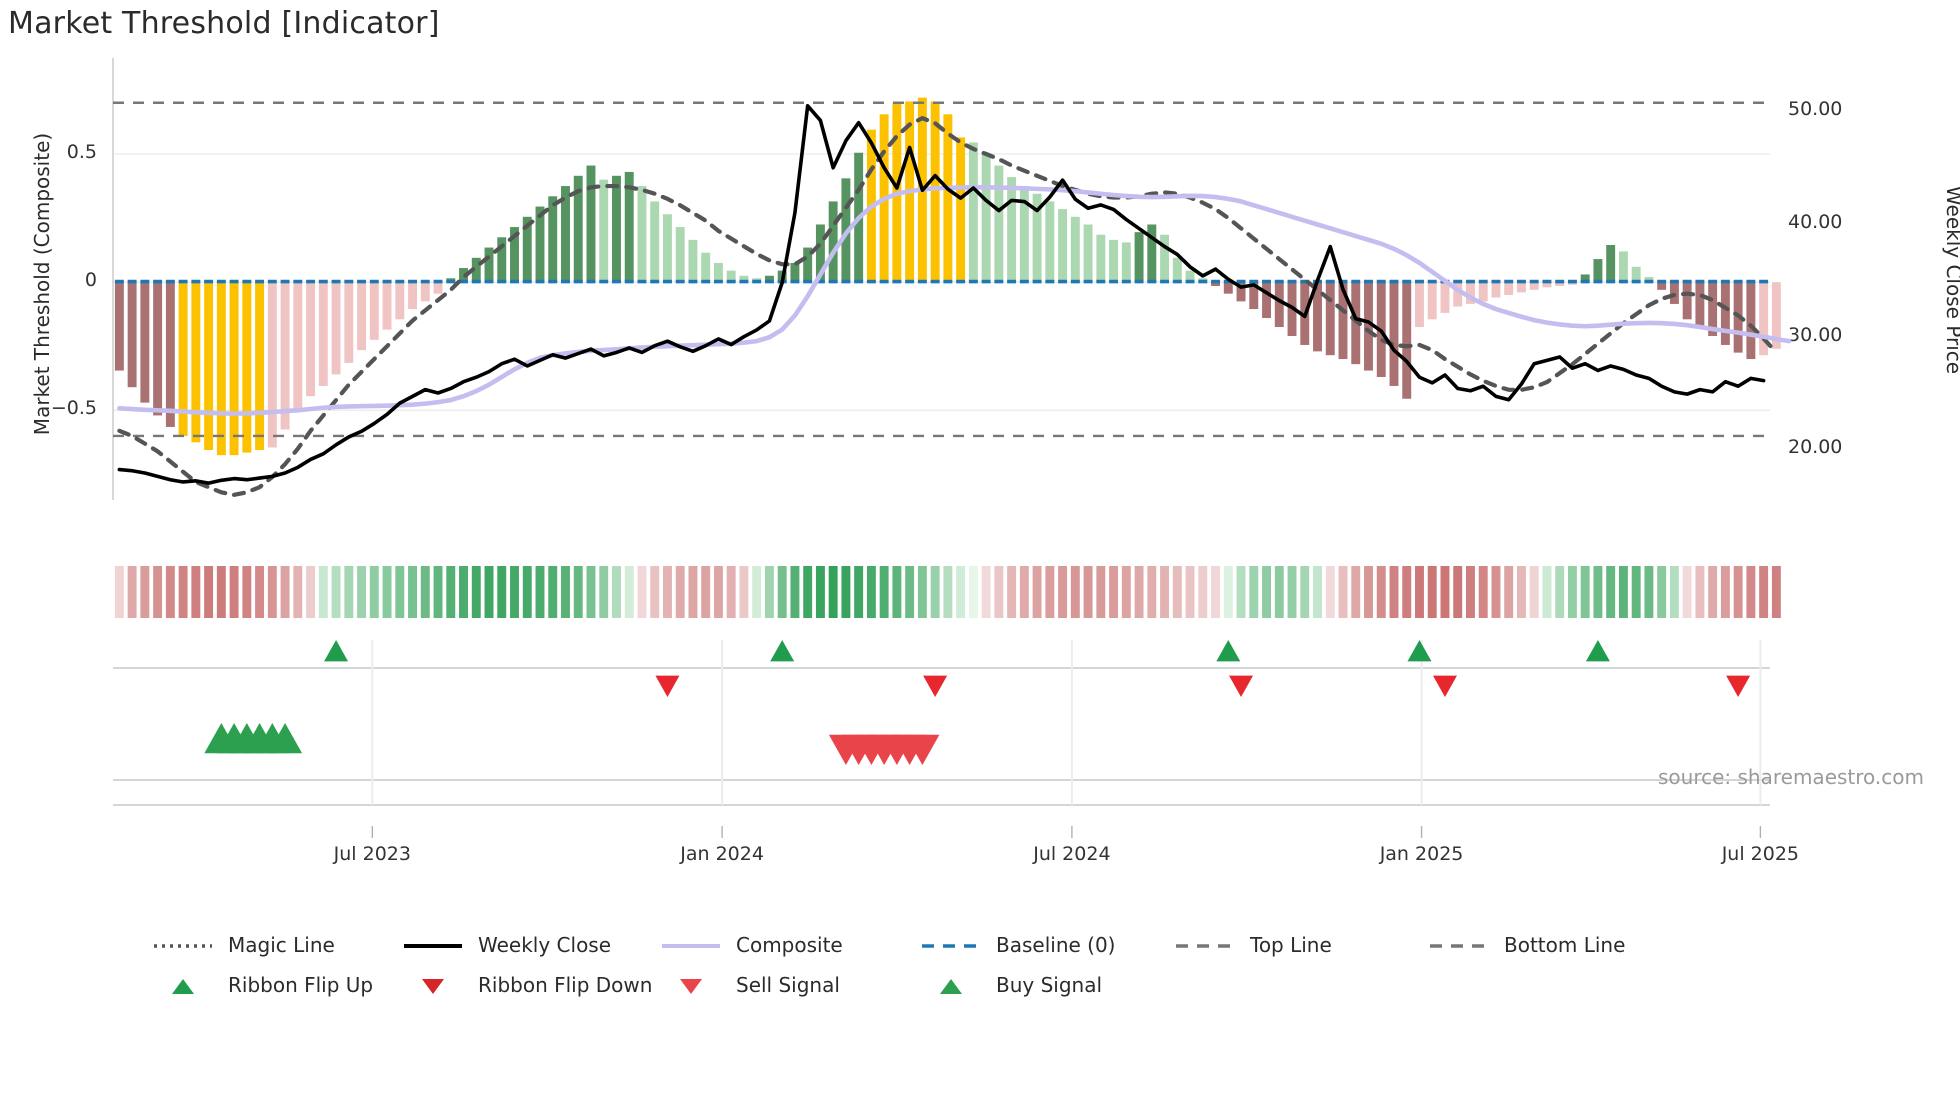 This screenshot has width=1960, height=1102. I want to click on legend-item: Ribbon Flip Down, so click(531, 985).